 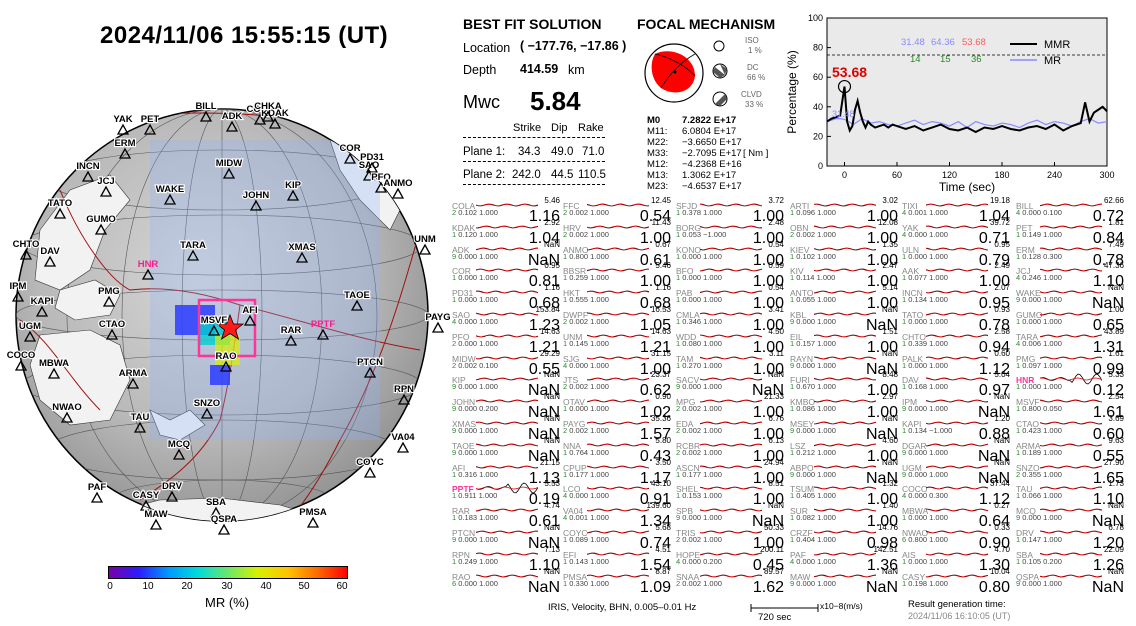 I want to click on station-stat: 0.102, so click(x=806, y=256).